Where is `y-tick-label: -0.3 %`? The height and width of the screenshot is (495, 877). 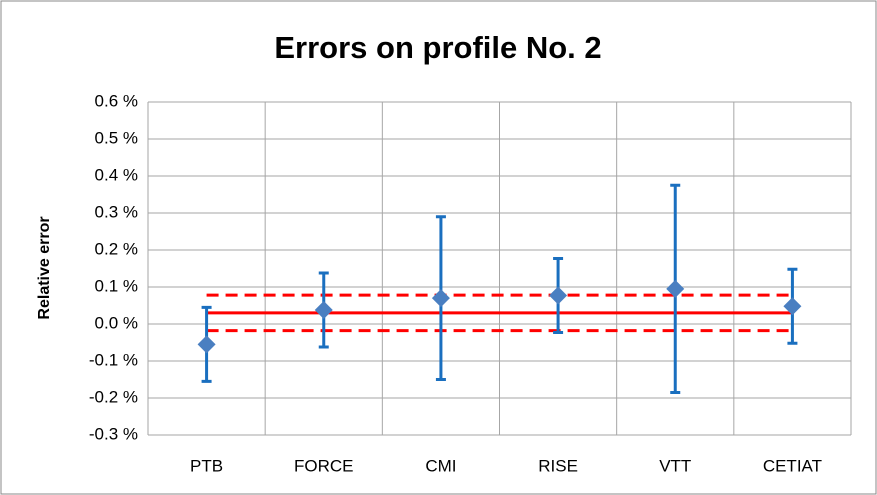 y-tick-label: -0.3 % is located at coordinates (113, 433).